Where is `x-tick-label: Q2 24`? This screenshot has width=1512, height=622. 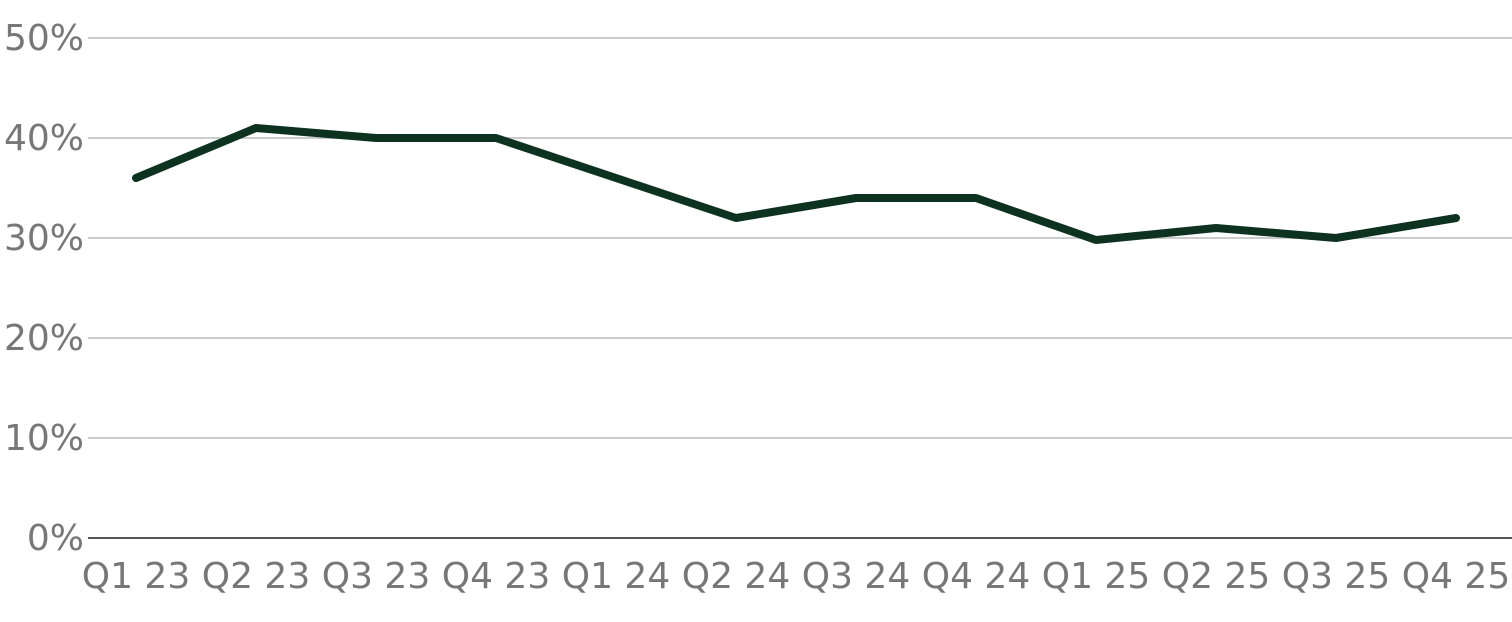
x-tick-label: Q2 24 is located at coordinates (736, 576).